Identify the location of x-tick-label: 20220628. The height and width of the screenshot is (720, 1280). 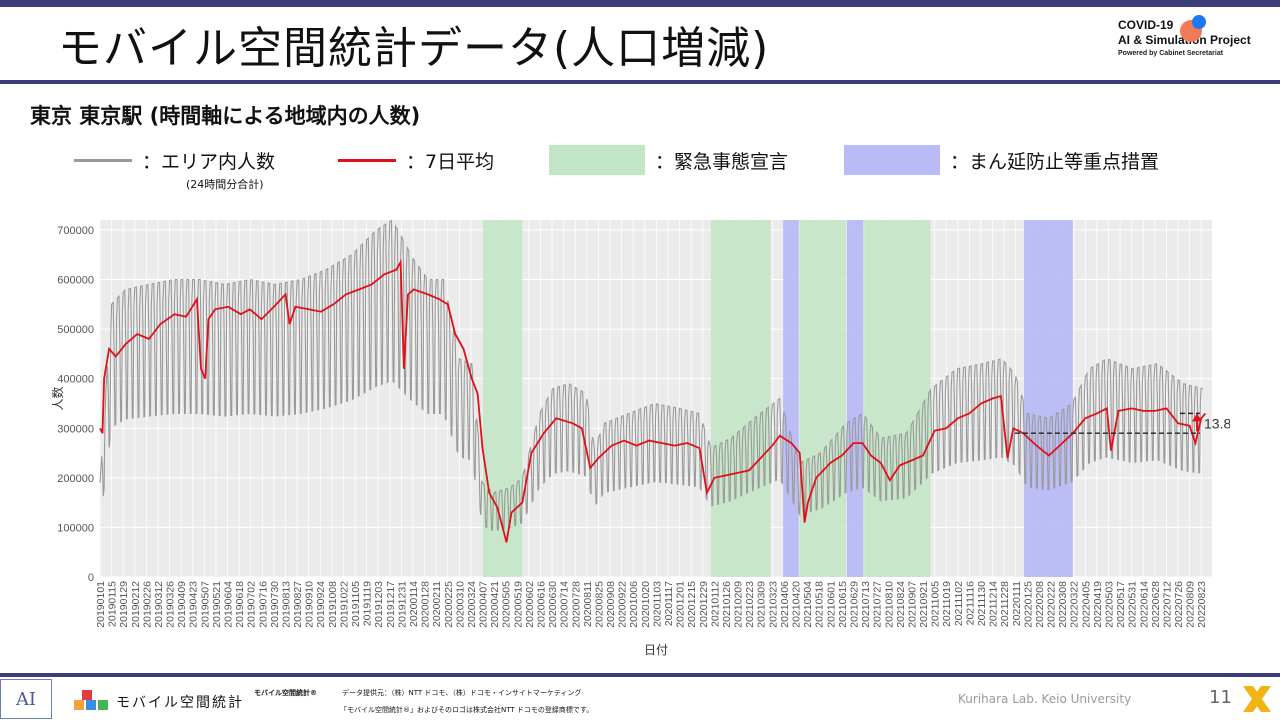
(1156, 604).